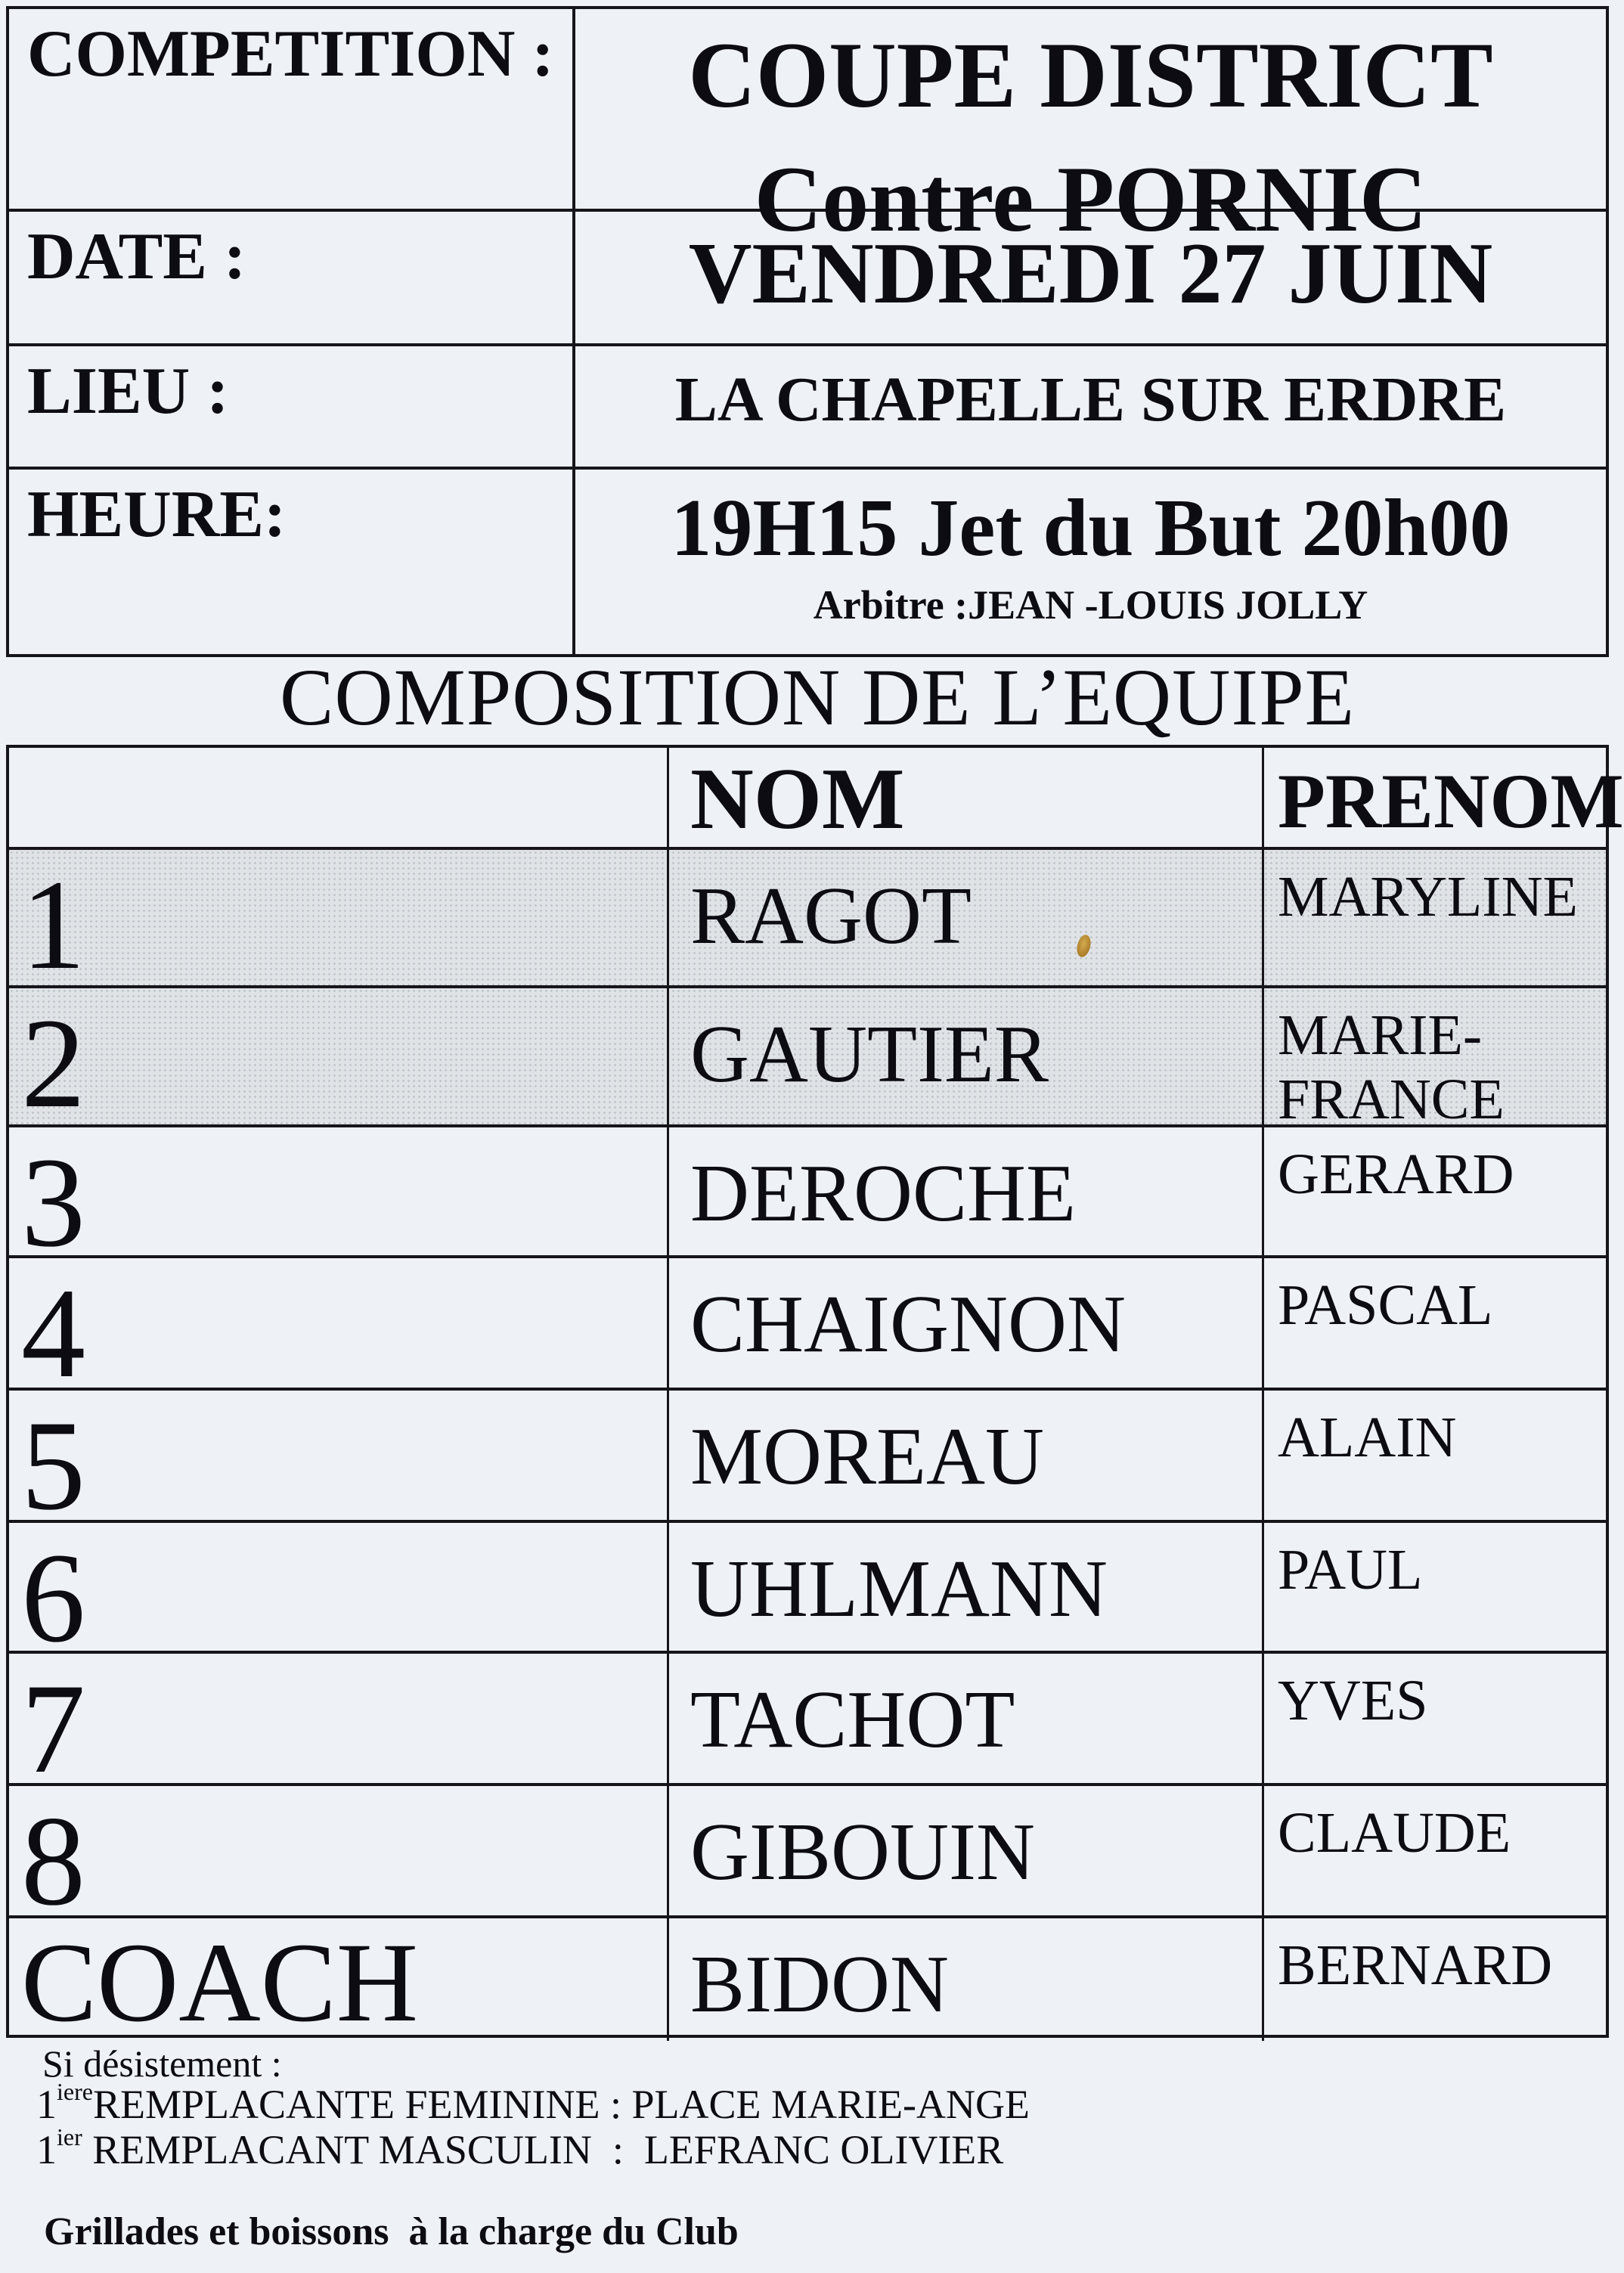 The width and height of the screenshot is (1624, 2273). Describe the element at coordinates (543, 2149) in the screenshot. I see `male-substitute-text: REMPLACANT MASCULIN : LEFRANC OLIVIER` at that location.